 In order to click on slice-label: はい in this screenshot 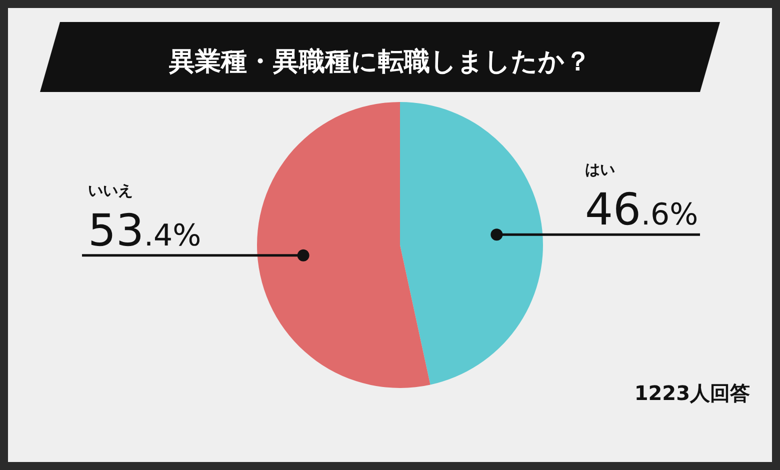, I will do `click(600, 169)`.